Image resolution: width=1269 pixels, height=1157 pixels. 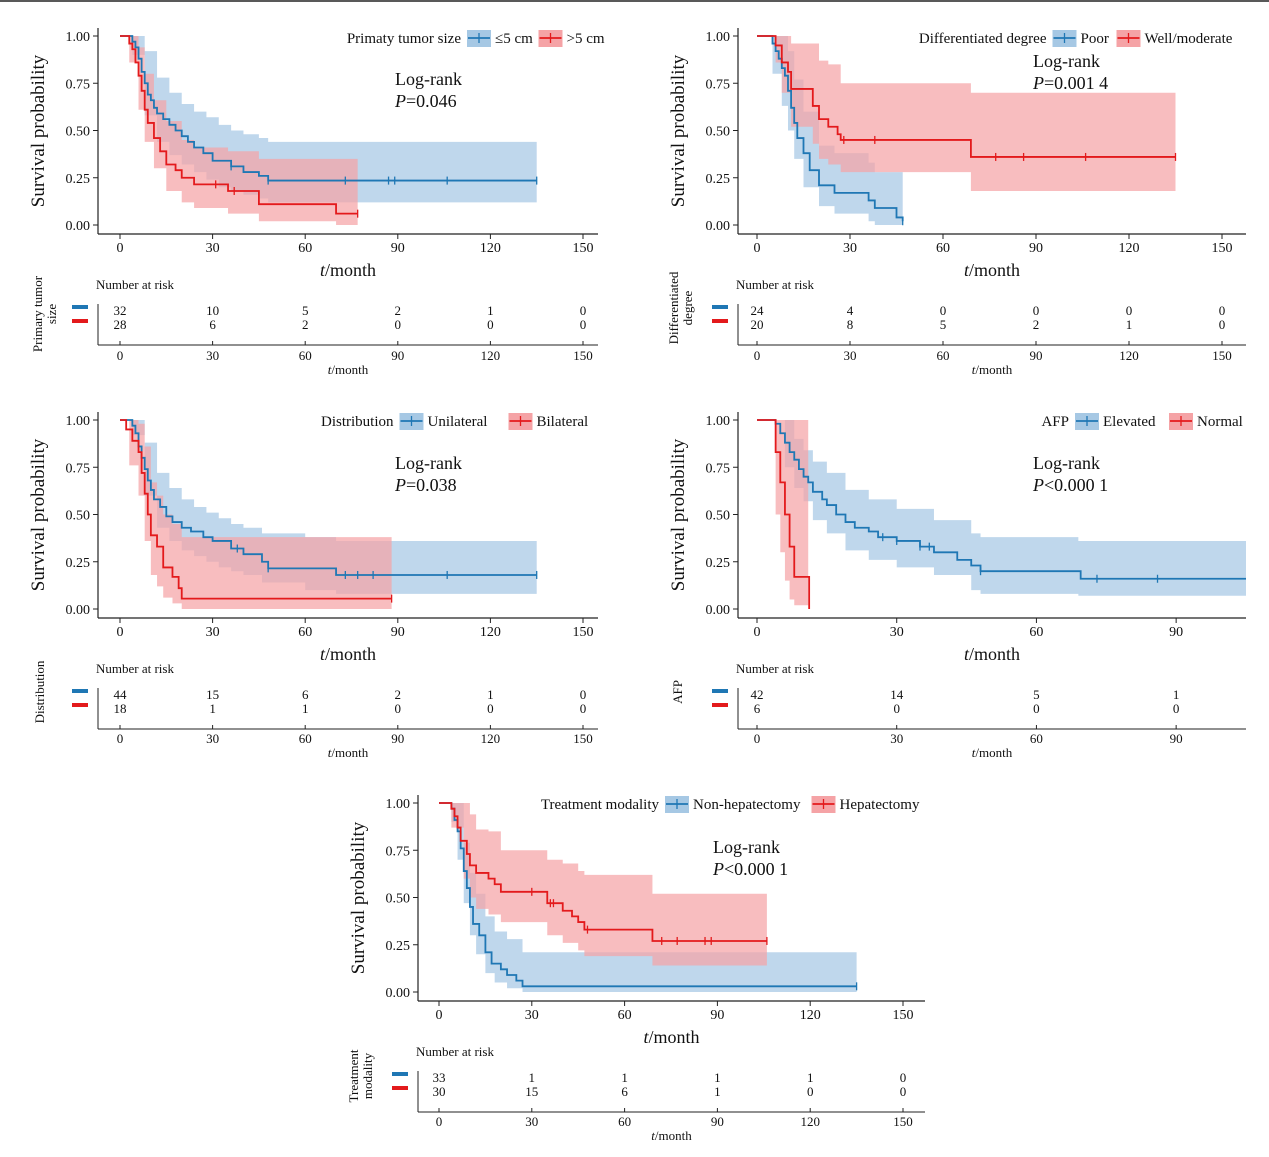 I want to click on risk-group-label: Differentiateddegree, so click(x=680, y=307).